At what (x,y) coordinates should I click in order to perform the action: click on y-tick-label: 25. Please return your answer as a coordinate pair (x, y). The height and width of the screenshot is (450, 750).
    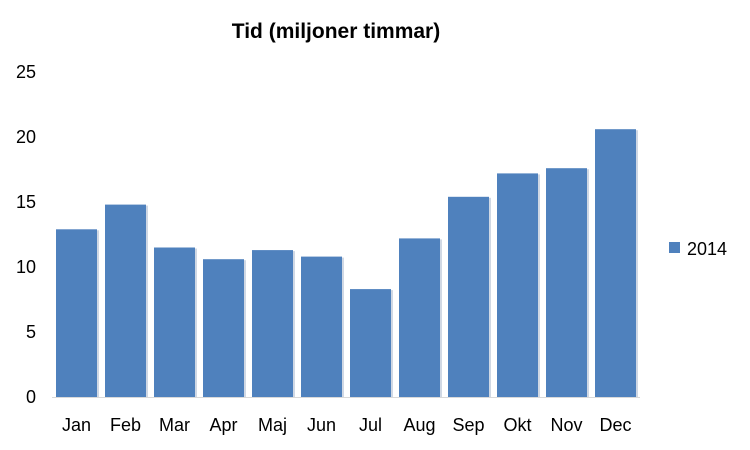
    Looking at the image, I should click on (26, 72).